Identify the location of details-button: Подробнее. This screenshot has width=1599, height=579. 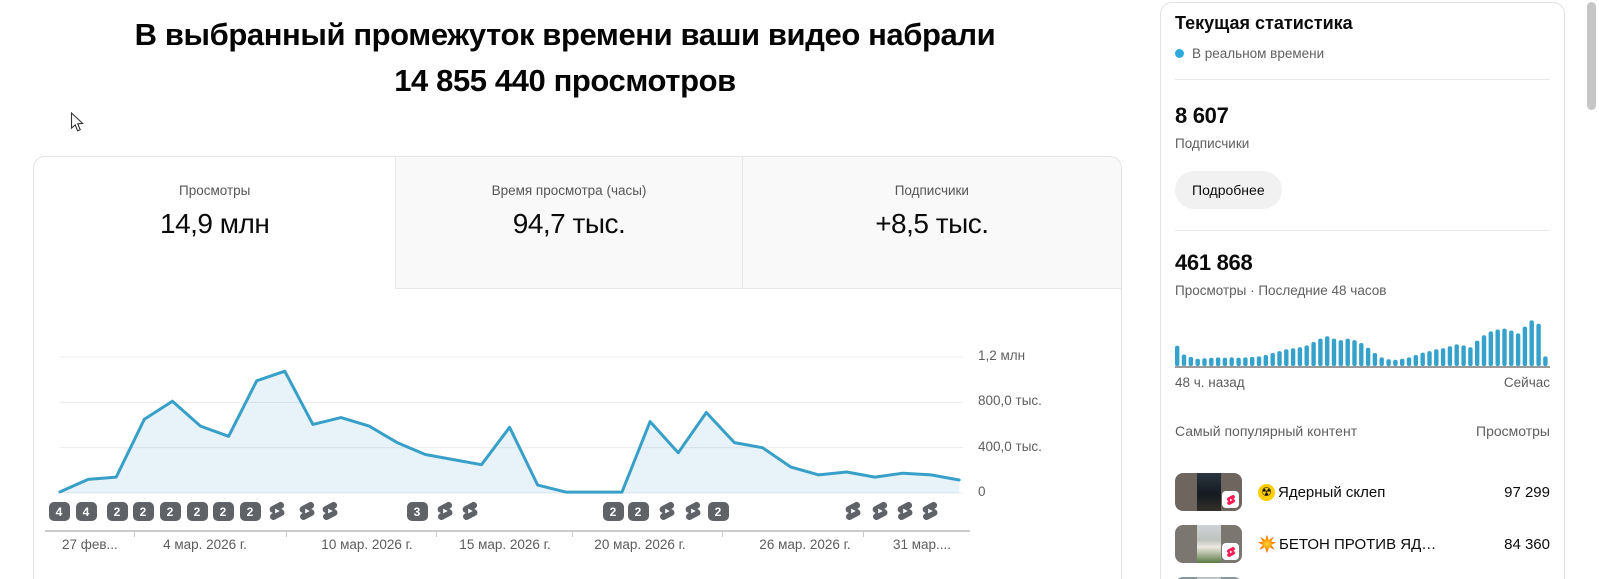
(1228, 190).